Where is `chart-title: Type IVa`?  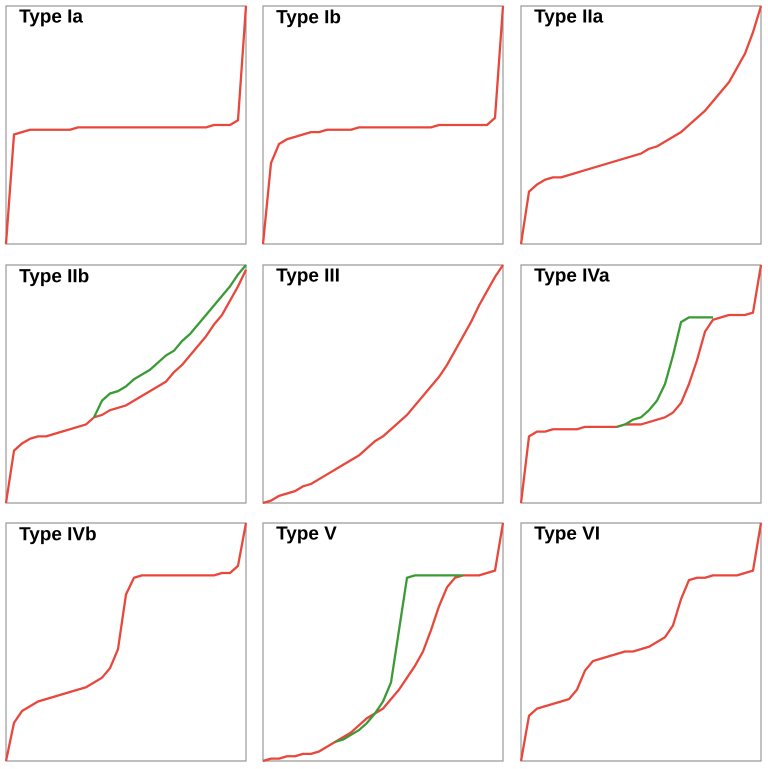
chart-title: Type IVa is located at coordinates (572, 277).